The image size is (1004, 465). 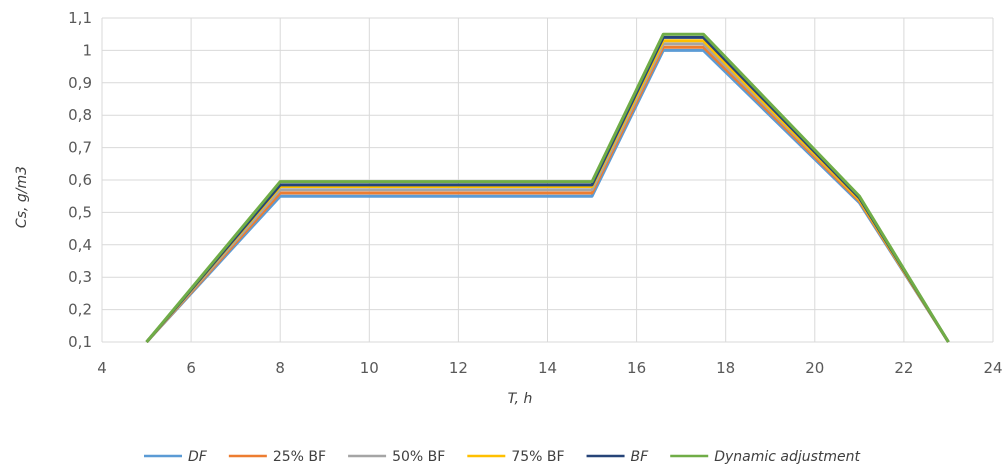 What do you see at coordinates (520, 399) in the screenshot?
I see `x-axis-label: T, h` at bounding box center [520, 399].